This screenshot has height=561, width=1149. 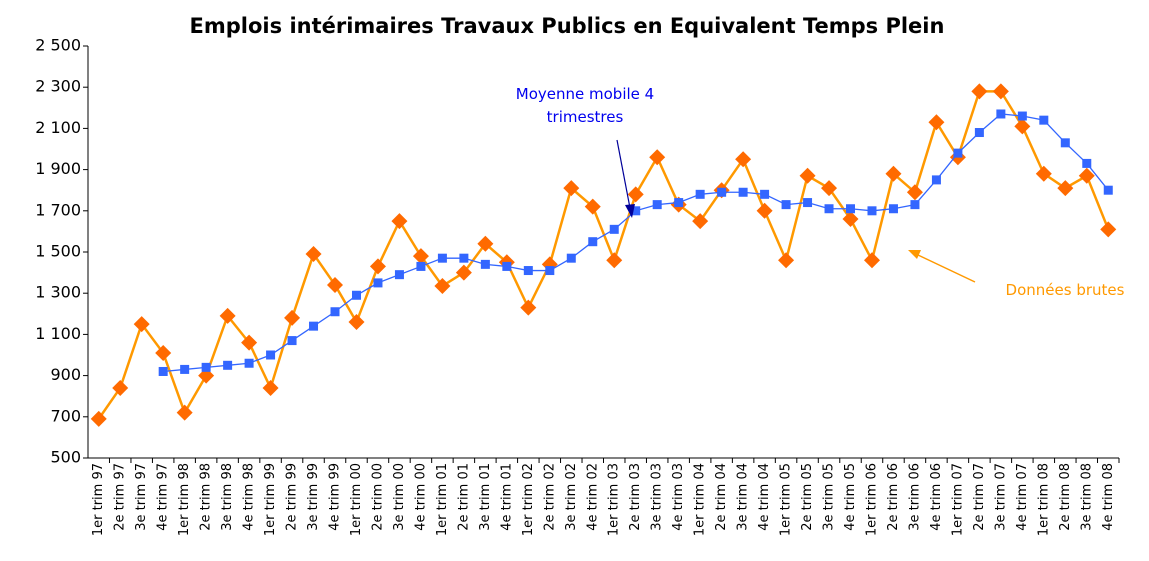 What do you see at coordinates (485, 497) in the screenshot?
I see `x-tick-label: 3e trim 01` at bounding box center [485, 497].